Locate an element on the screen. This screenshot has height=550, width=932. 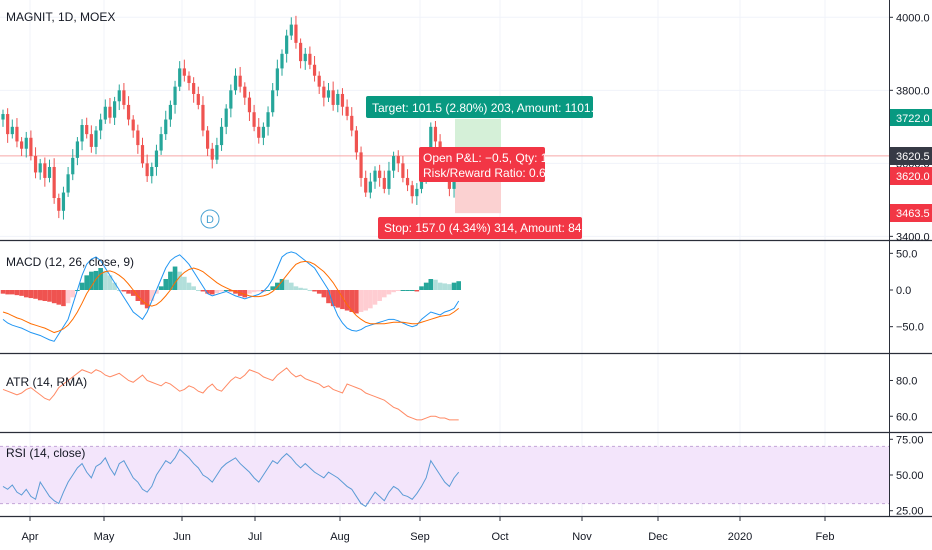
rsi-line is located at coordinates (231, 478).